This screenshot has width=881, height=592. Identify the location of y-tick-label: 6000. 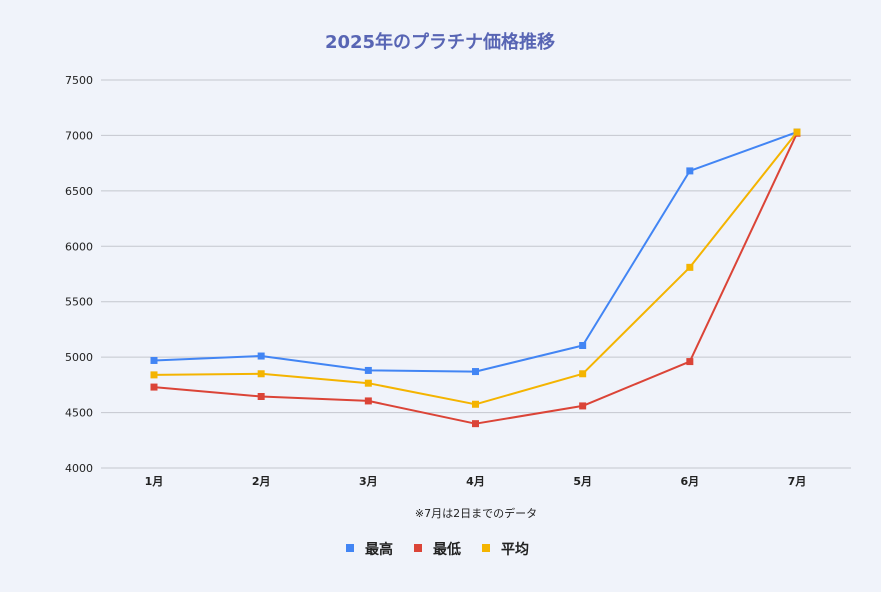
(79, 246).